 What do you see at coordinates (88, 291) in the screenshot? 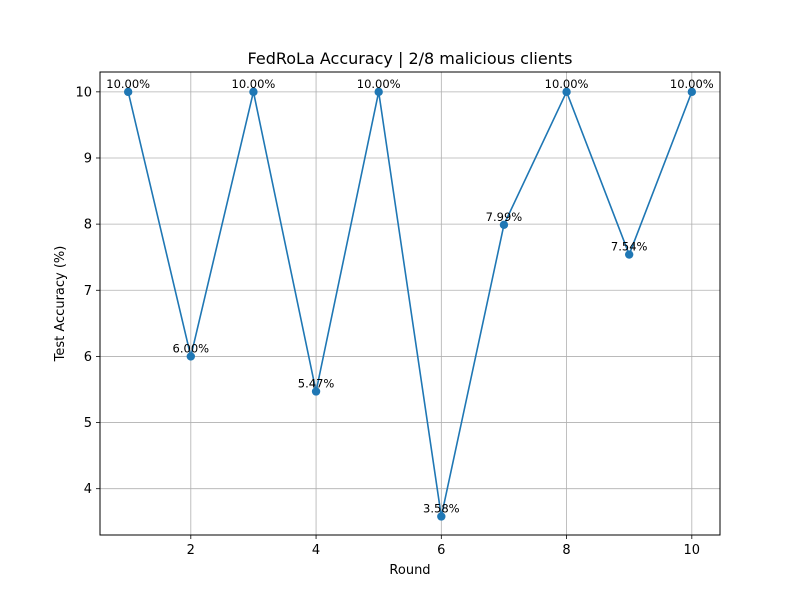
I see `y-tick-label: 7` at bounding box center [88, 291].